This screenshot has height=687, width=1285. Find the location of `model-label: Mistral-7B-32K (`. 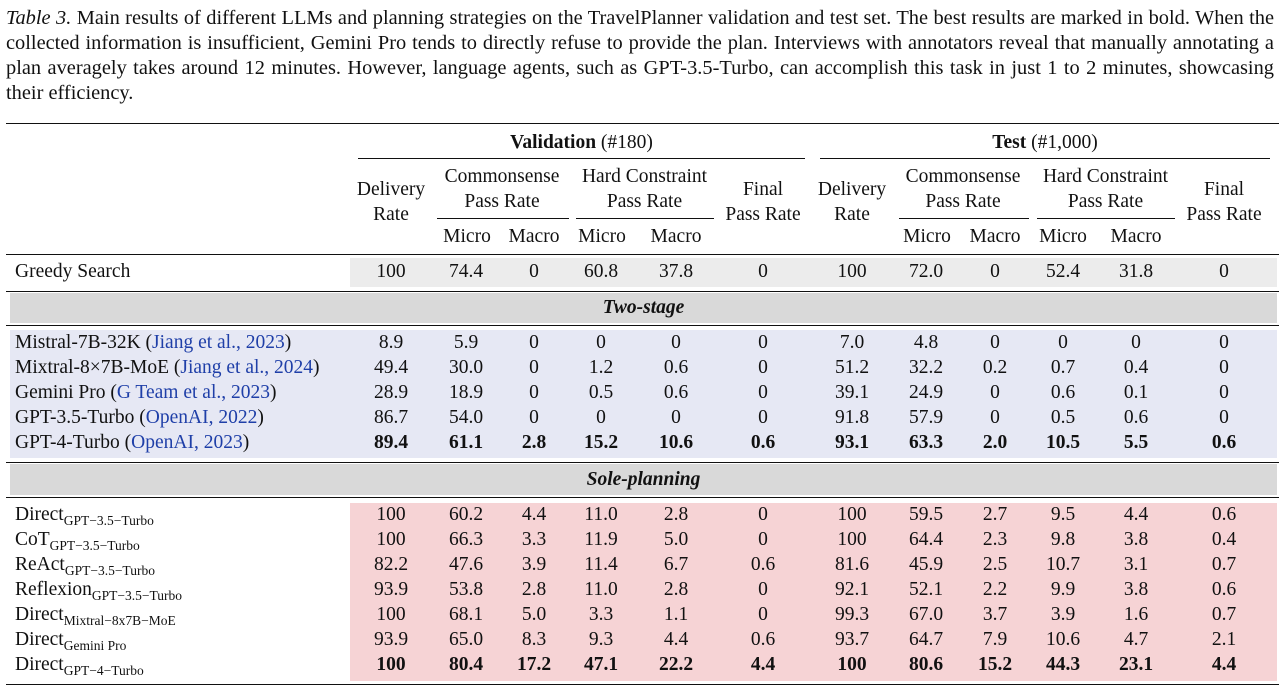

model-label: Mistral-7B-32K ( is located at coordinates (84, 342).